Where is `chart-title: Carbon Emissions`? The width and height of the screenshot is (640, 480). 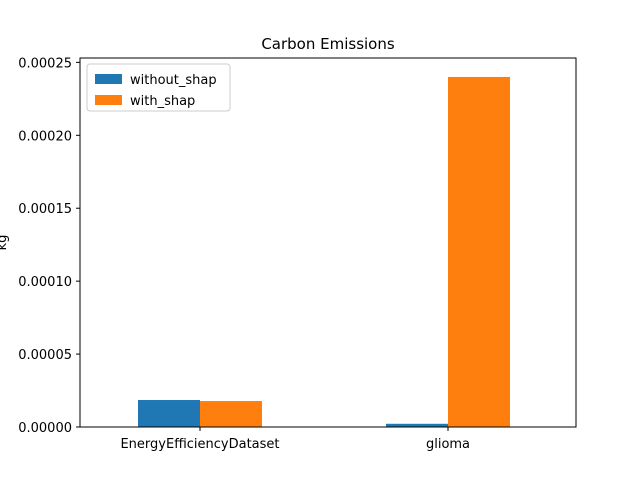
chart-title: Carbon Emissions is located at coordinates (328, 44).